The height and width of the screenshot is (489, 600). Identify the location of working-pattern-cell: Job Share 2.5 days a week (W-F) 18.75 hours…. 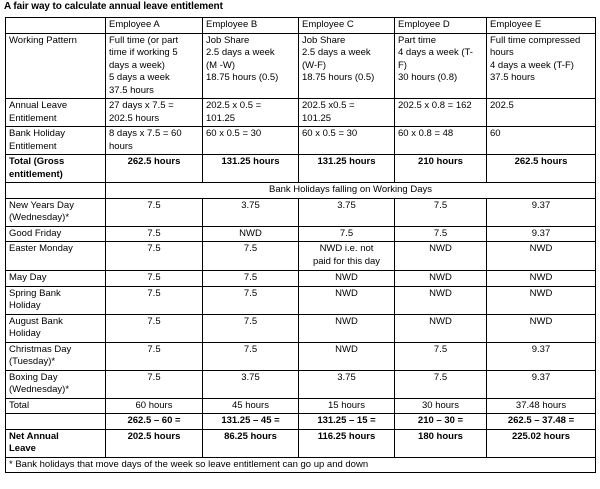
(346, 65).